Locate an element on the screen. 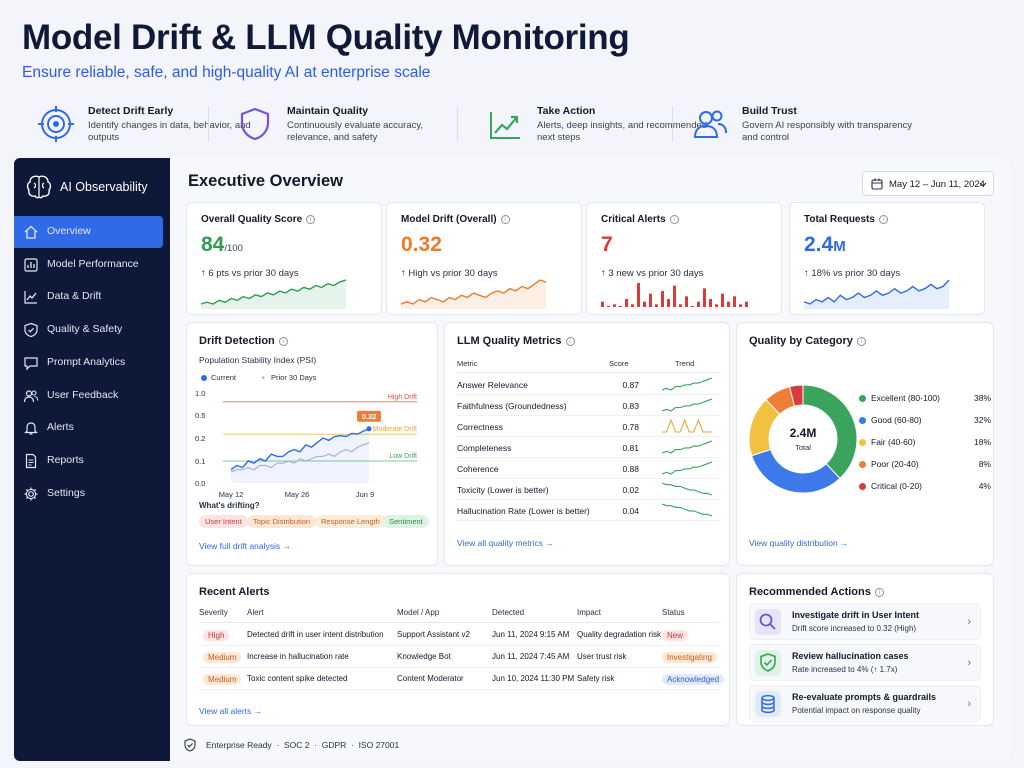 The width and height of the screenshot is (1024, 768). drift-chip: Sentiment is located at coordinates (406, 521).